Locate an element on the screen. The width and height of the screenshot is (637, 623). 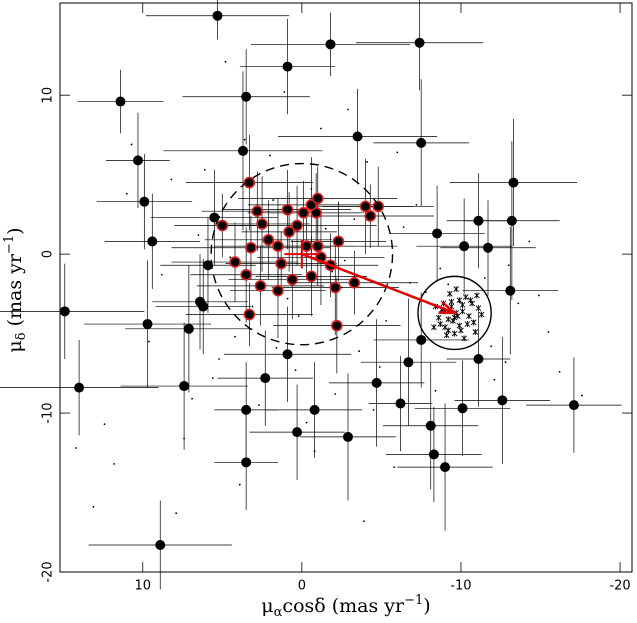
y-label-sub: δ is located at coordinates (21, 336).